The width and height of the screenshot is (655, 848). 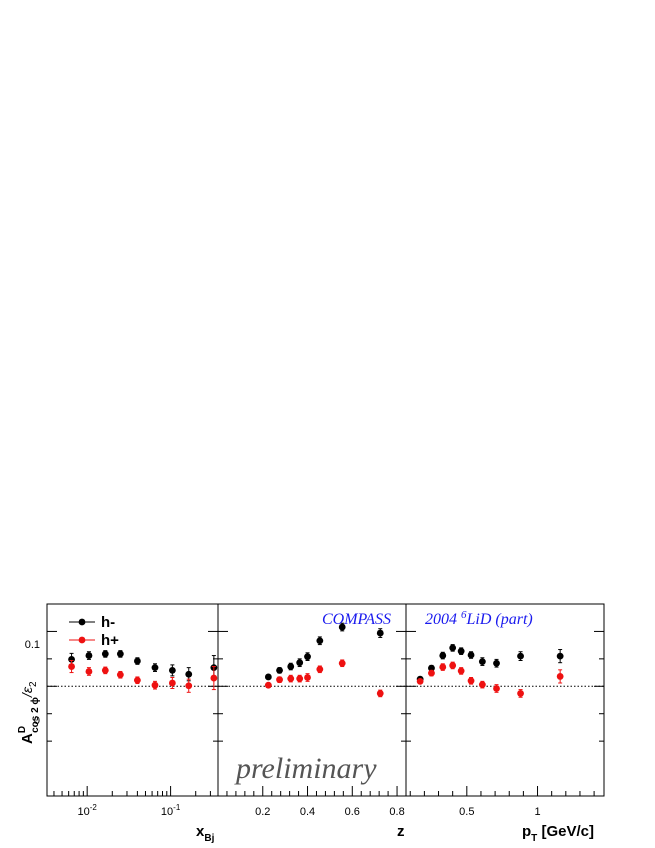 I want to click on y-axis-title-div: /ε, so click(x=27, y=692).